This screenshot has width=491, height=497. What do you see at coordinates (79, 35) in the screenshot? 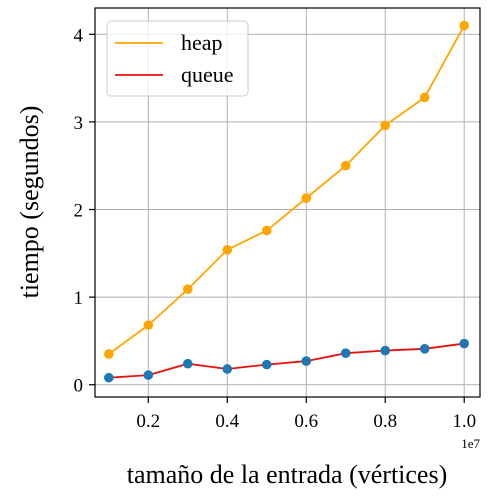
I see `y-tick-label: 4` at bounding box center [79, 35].